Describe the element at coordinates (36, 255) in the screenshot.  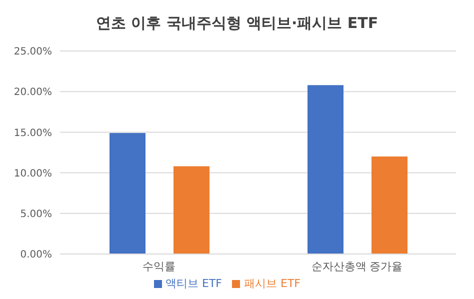
I see `y-tick-label: 0.00%` at that location.